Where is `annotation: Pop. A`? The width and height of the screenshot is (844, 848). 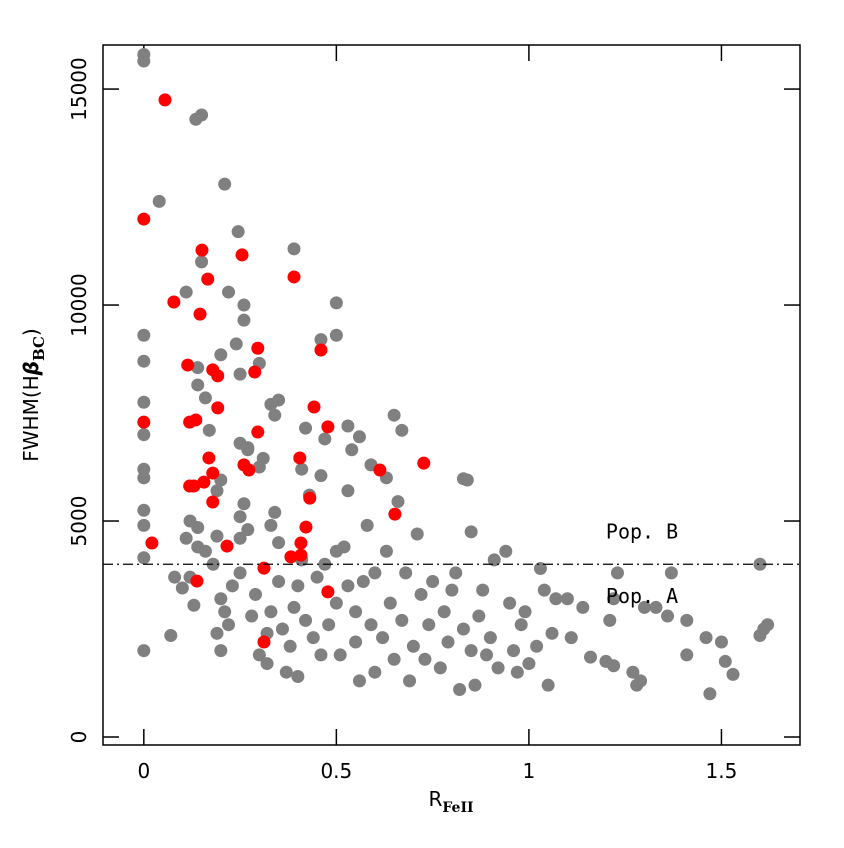
annotation: Pop. A is located at coordinates (642, 596).